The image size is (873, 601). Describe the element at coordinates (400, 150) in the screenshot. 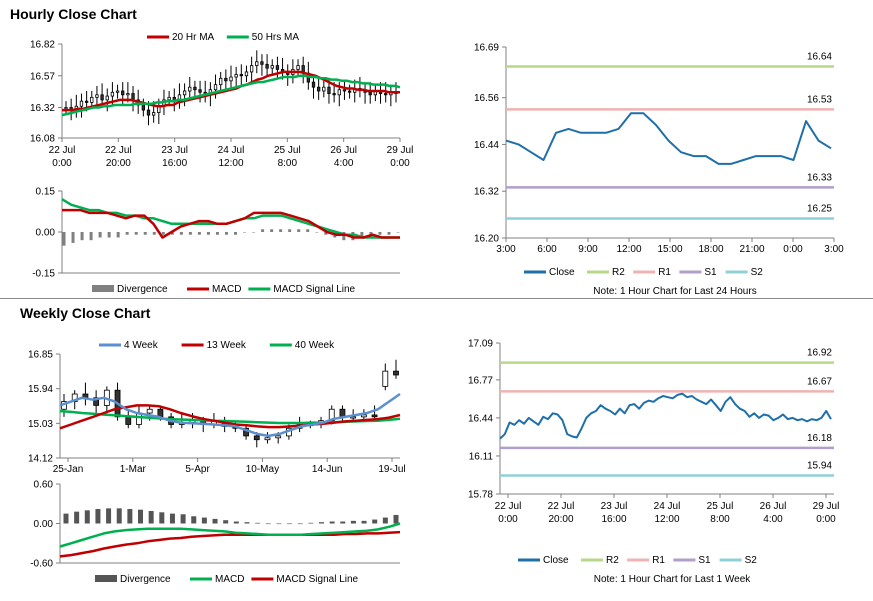

I see `x-tick-label: 29 Jul` at that location.